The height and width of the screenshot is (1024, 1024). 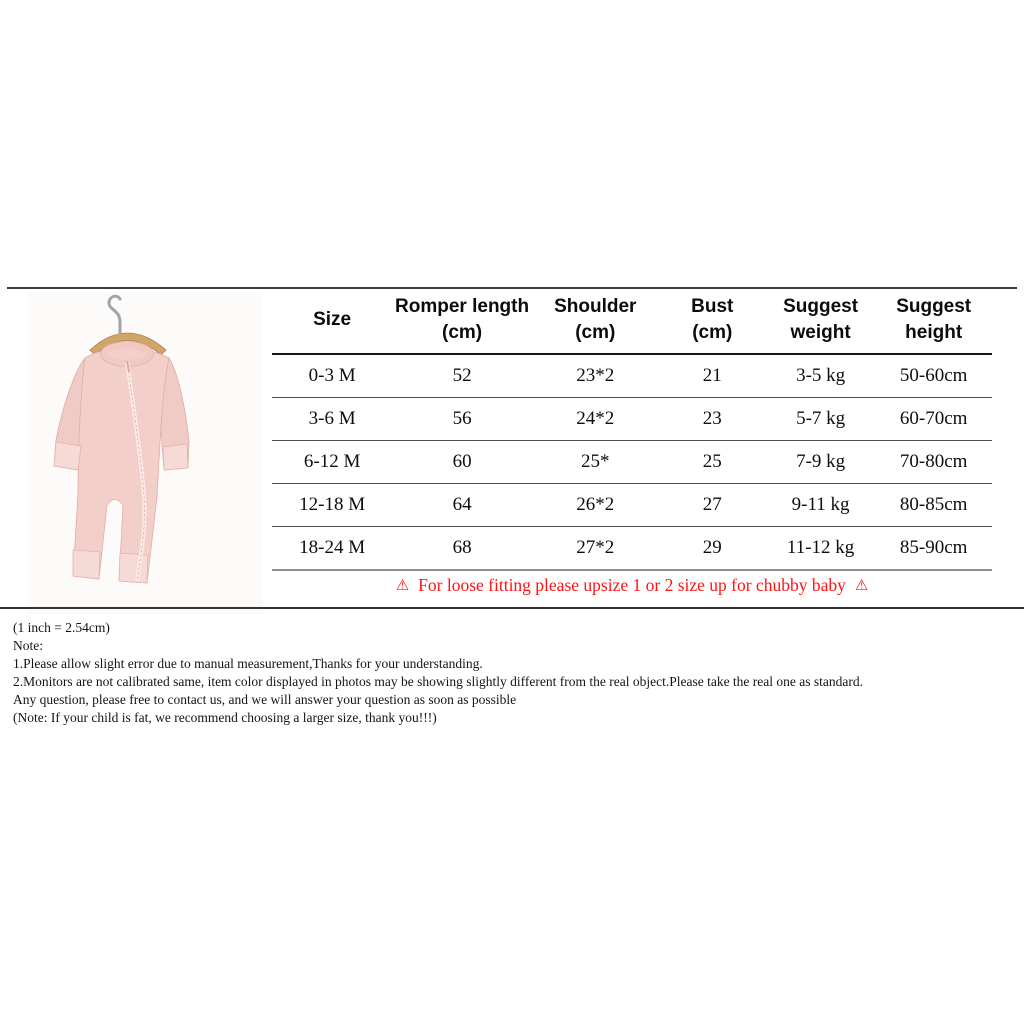 What do you see at coordinates (332, 505) in the screenshot?
I see `table-cell: 12-18 M` at bounding box center [332, 505].